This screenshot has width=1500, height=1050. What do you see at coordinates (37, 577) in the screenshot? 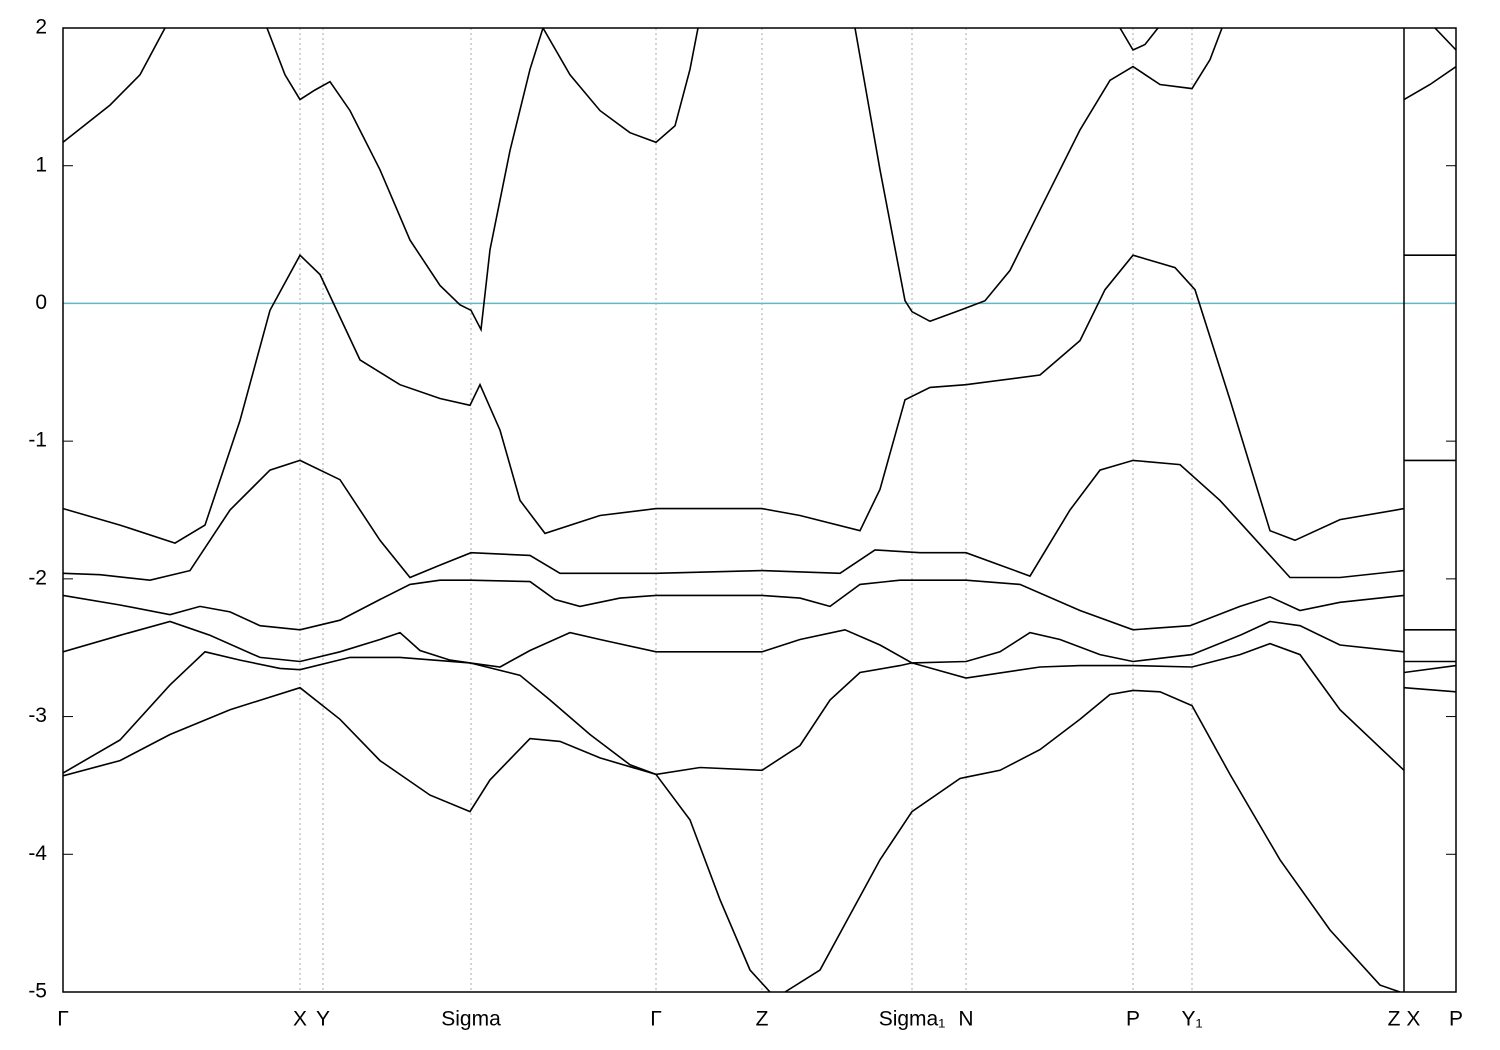
I see `y-tick-label: -2` at bounding box center [37, 577].